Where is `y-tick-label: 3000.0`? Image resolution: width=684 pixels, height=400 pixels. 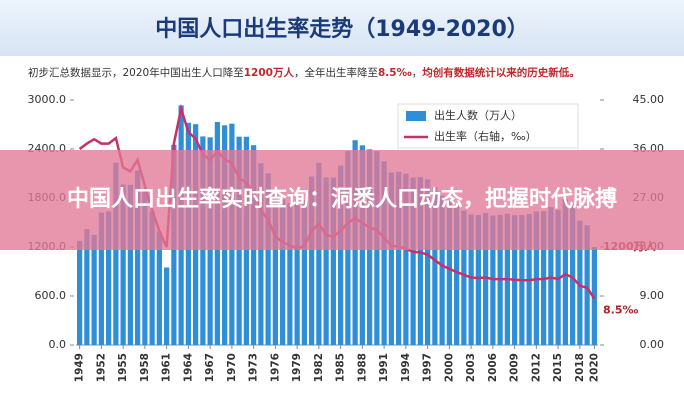
y-tick-label: 3000.0 is located at coordinates (47, 99).